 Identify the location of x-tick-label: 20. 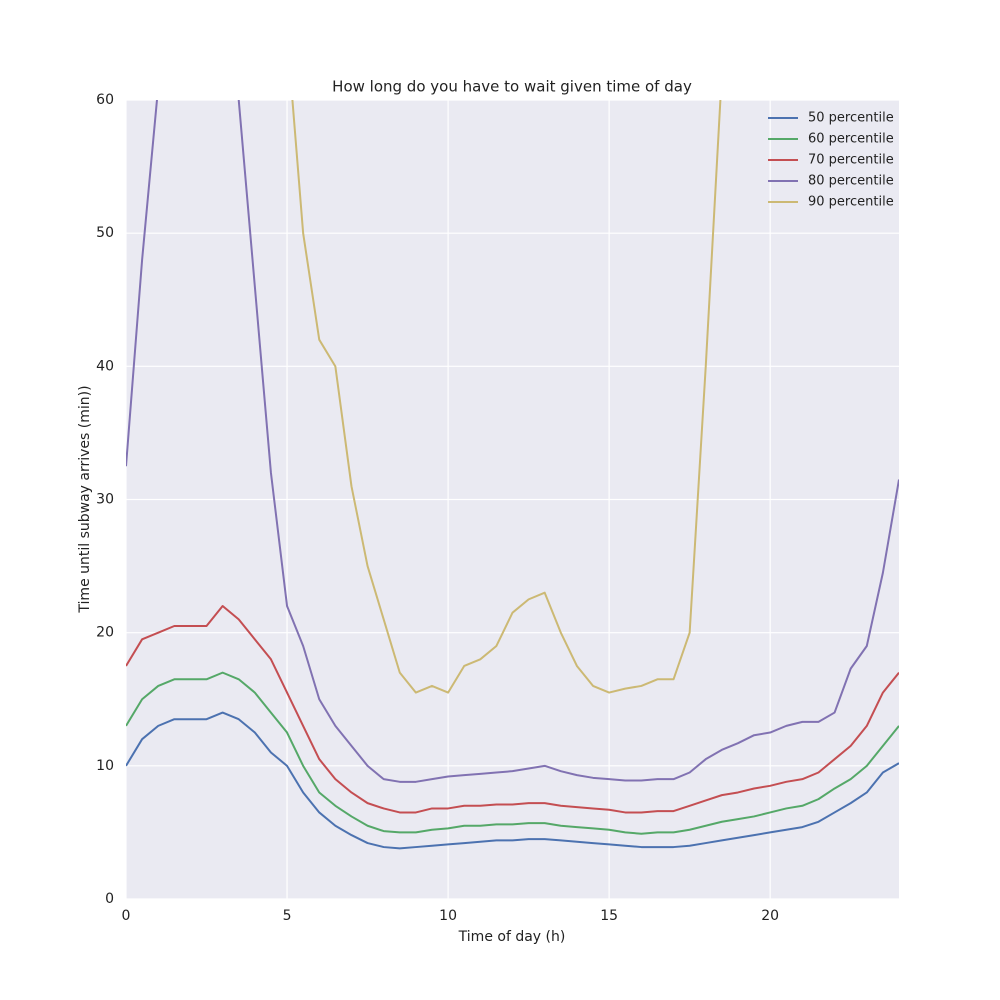
(770, 916).